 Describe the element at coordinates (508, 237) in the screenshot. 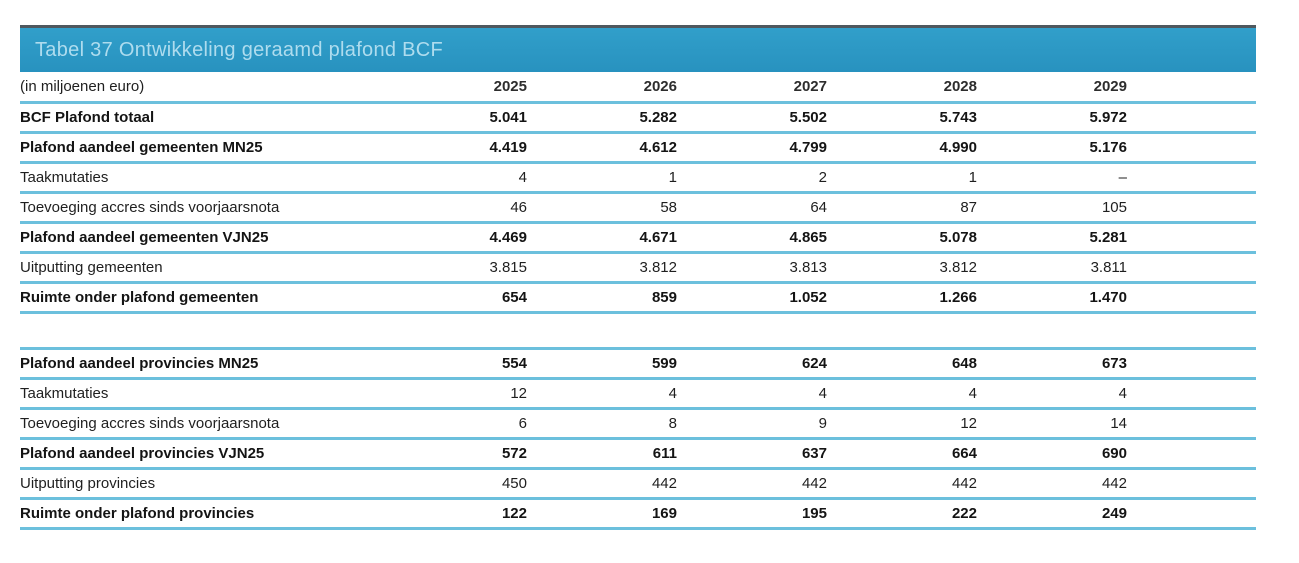

I see `cell-value: 4.469` at that location.